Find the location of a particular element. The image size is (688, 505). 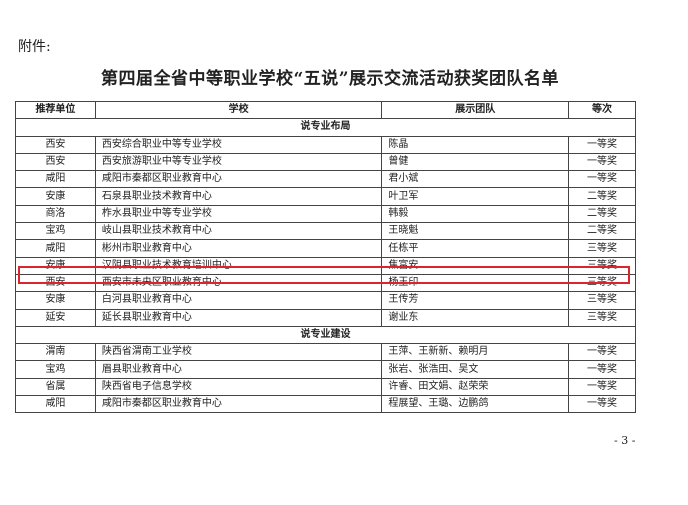

cell-school: 石泉县职业技术教育中心 is located at coordinates (238, 196).